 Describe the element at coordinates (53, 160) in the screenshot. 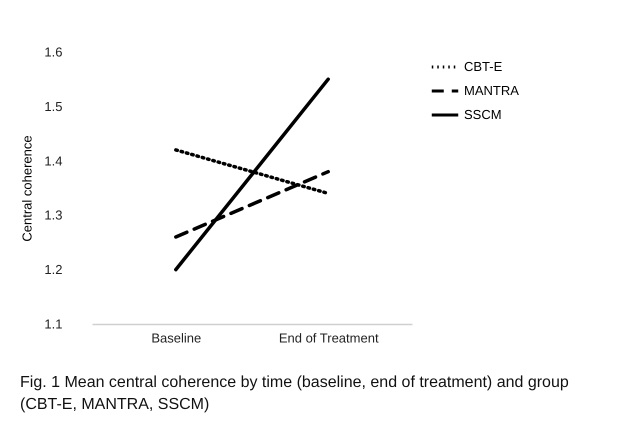

I see `y-tick-label: 1.4` at that location.